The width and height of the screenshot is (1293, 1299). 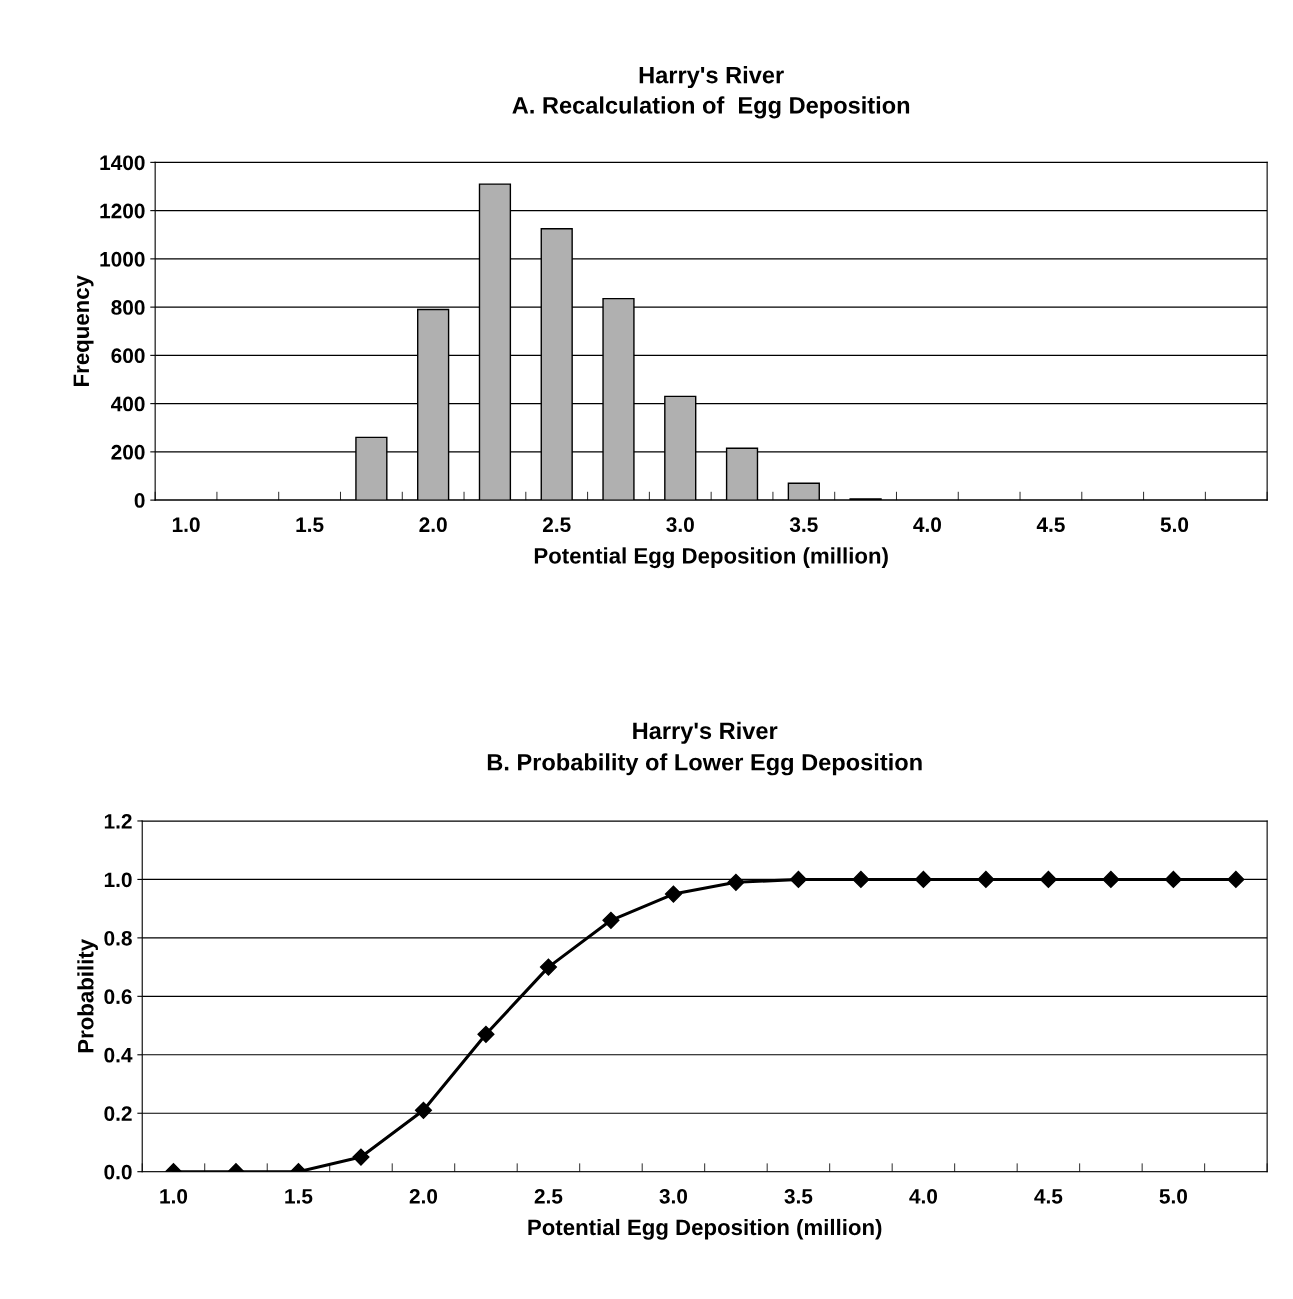 What do you see at coordinates (83, 330) in the screenshot?
I see `y-axis-title: Frequency` at bounding box center [83, 330].